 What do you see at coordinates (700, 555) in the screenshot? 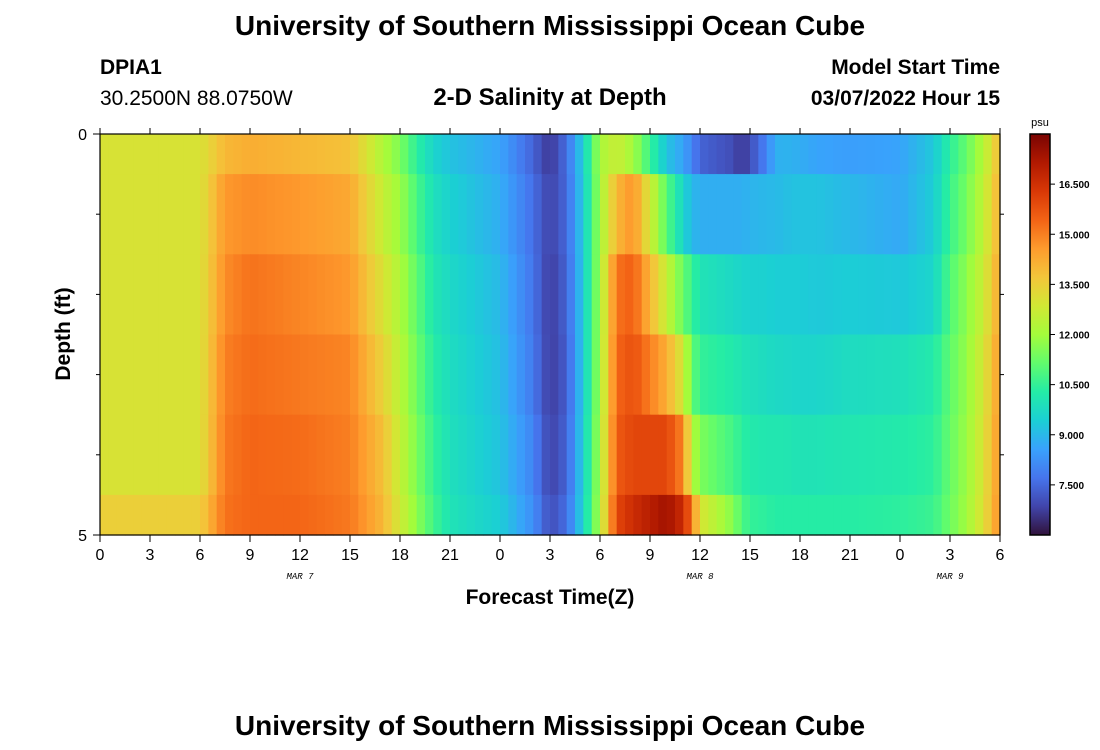
I see `x-tick-label: 12` at bounding box center [700, 555].